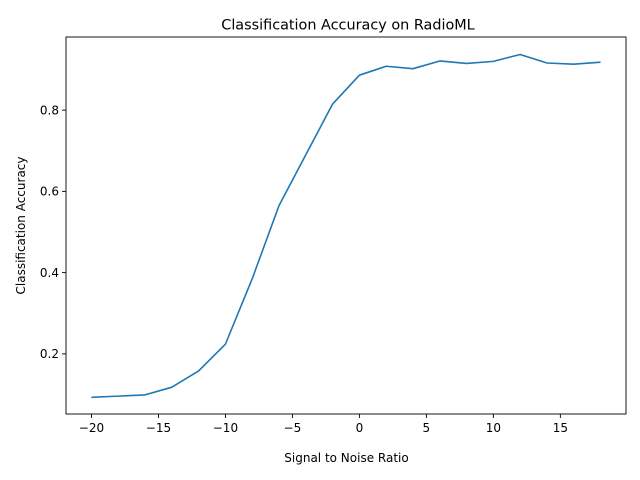 This screenshot has height=480, width=640. I want to click on x-tick-label: −20, so click(91, 428).